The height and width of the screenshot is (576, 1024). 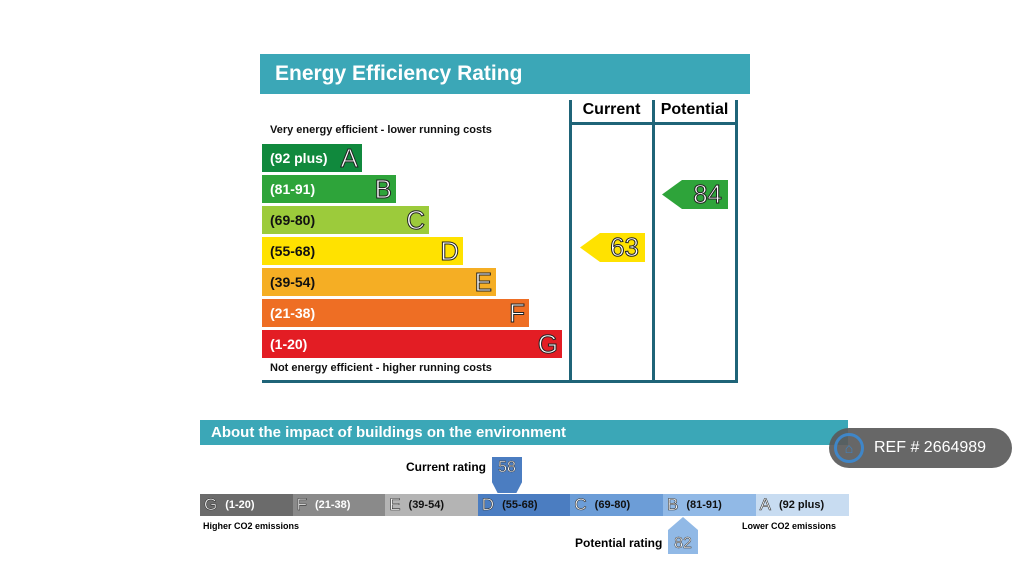 I want to click on environment-band-g: G (1-20), so click(x=246, y=505).